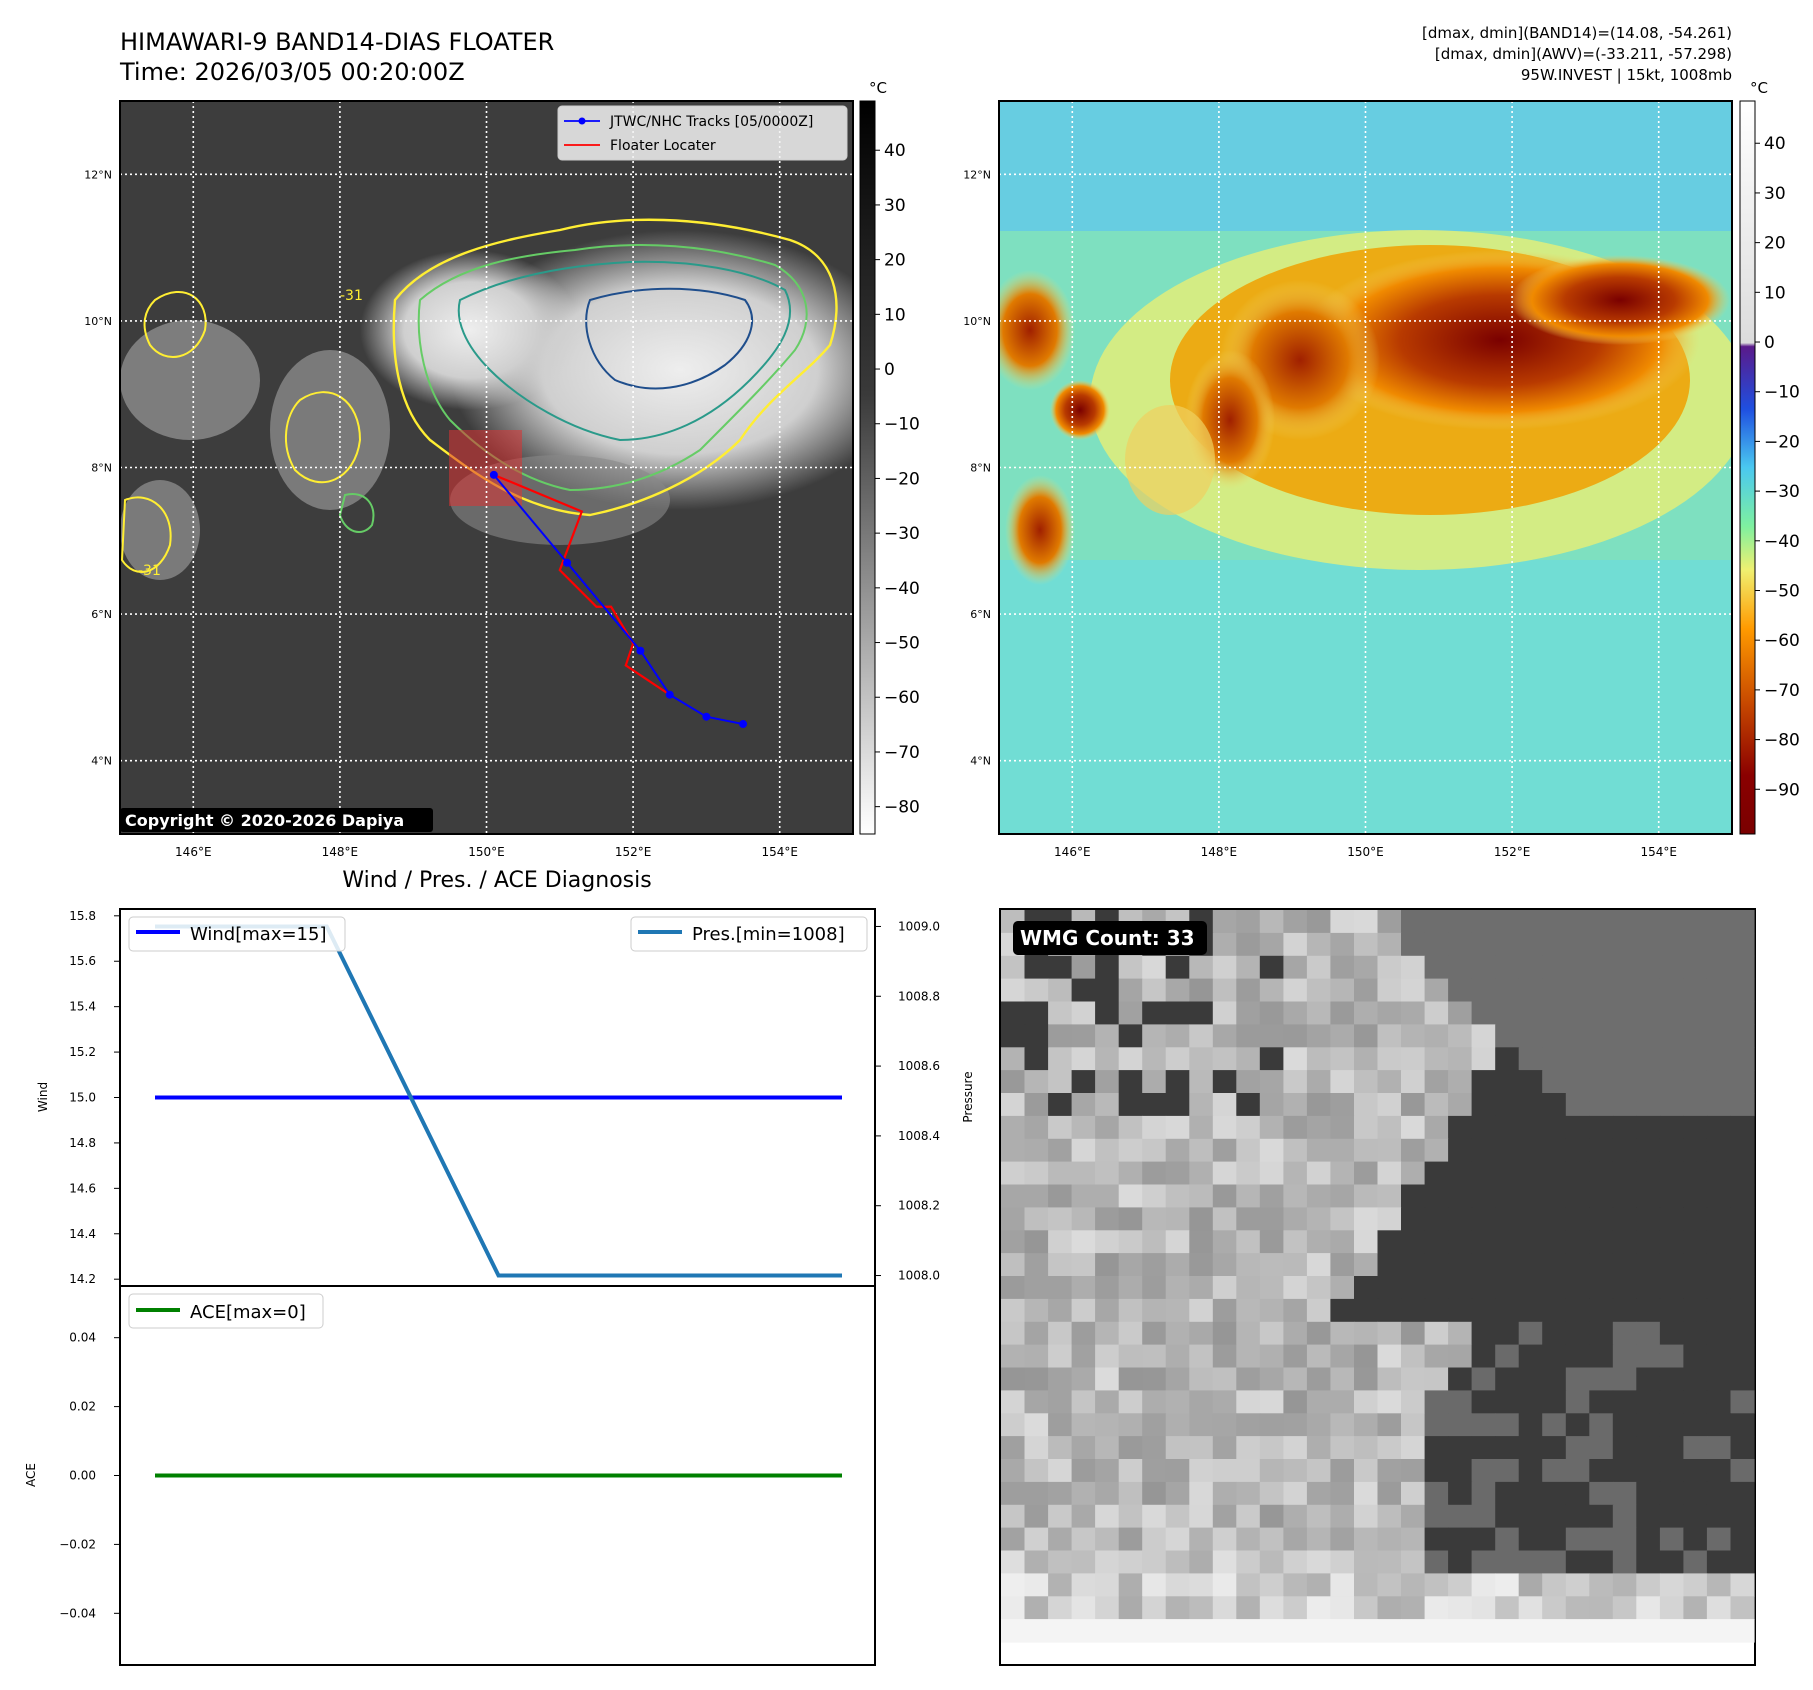 The height and width of the screenshot is (1690, 1813). Describe the element at coordinates (582, 121) in the screenshot. I see `legend-track-marker` at that location.